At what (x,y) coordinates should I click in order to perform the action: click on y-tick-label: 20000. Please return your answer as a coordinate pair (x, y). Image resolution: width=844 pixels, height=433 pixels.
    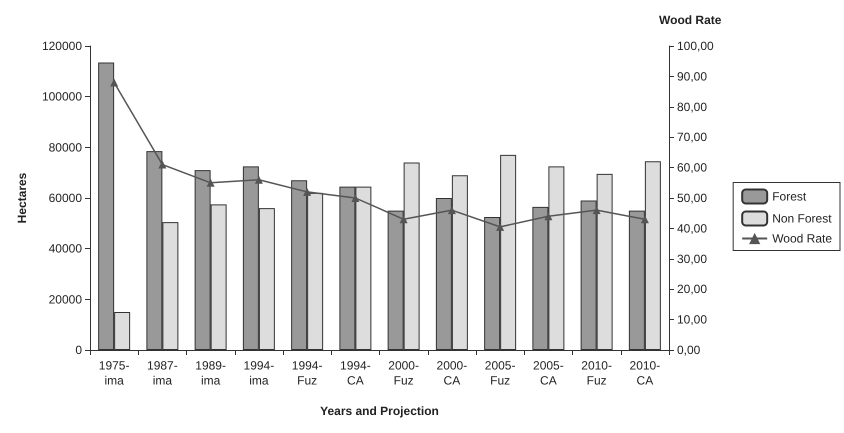
    Looking at the image, I should click on (65, 299).